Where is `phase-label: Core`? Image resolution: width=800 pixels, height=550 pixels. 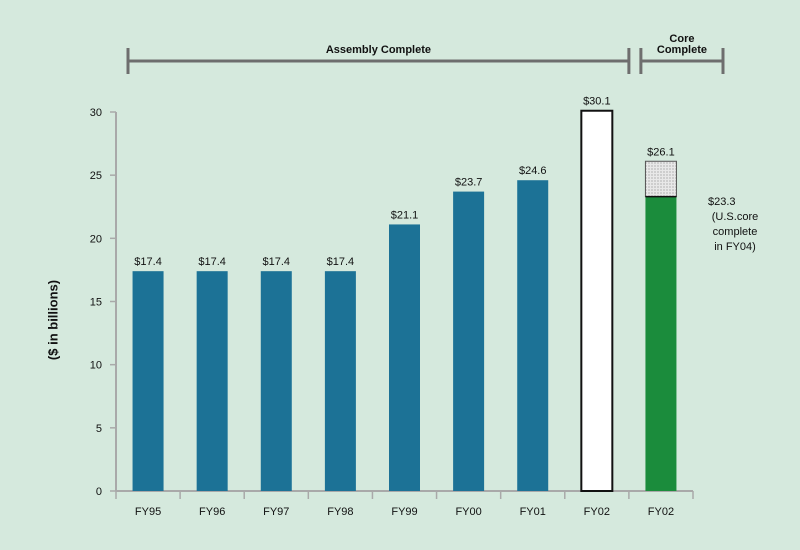
phase-label: Core is located at coordinates (681, 39).